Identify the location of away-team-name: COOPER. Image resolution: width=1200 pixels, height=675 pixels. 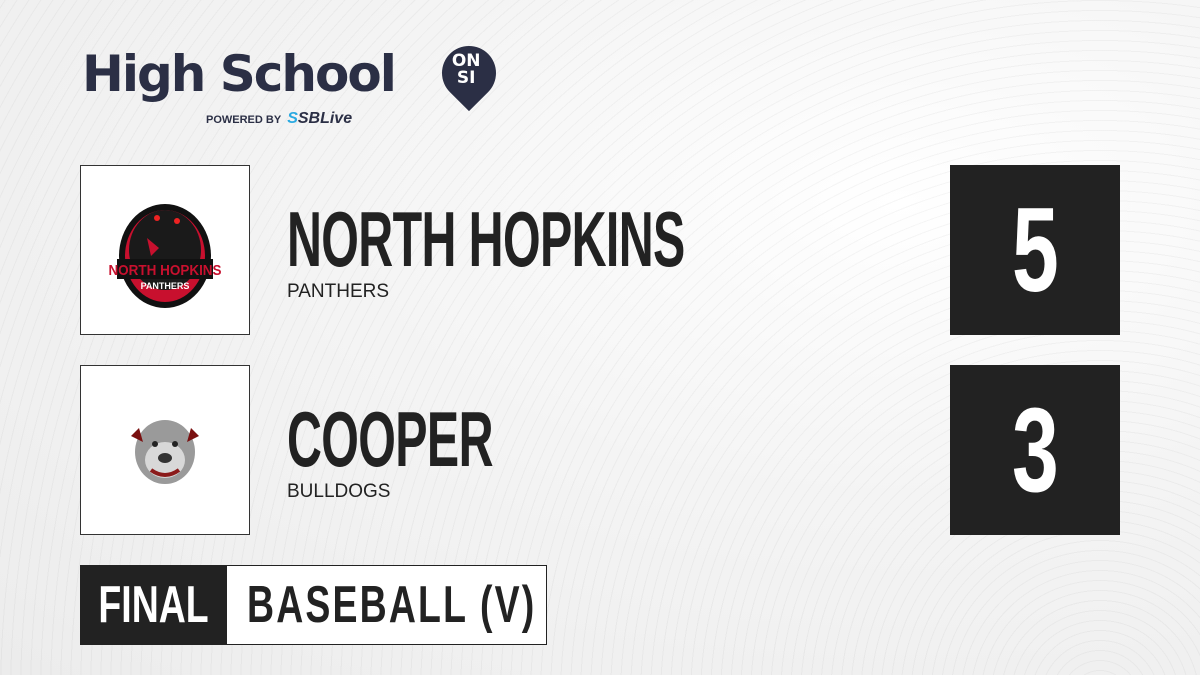
(390, 439).